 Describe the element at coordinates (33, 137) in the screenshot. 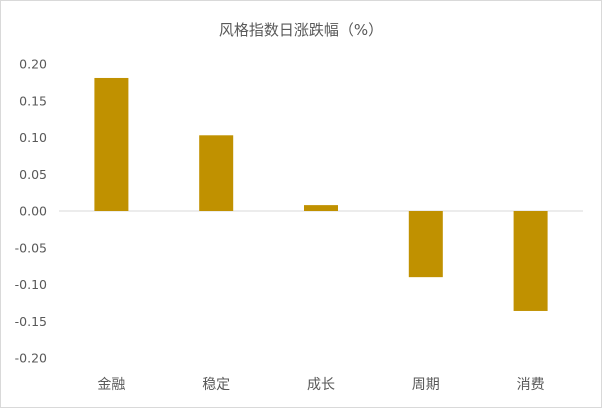

I see `y-tick-label: 0.10` at that location.